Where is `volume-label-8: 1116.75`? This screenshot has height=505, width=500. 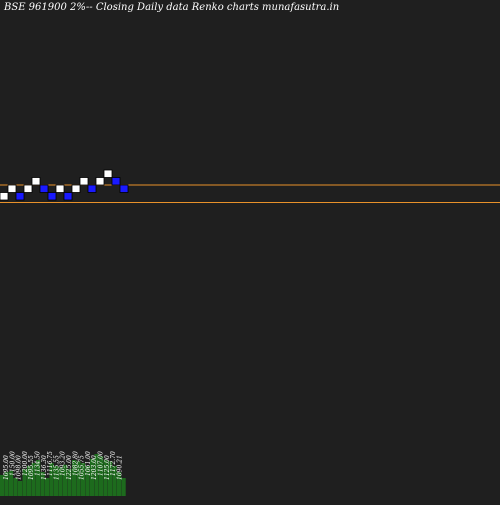
volume-label-8: 1116.75 is located at coordinates (50, 463).